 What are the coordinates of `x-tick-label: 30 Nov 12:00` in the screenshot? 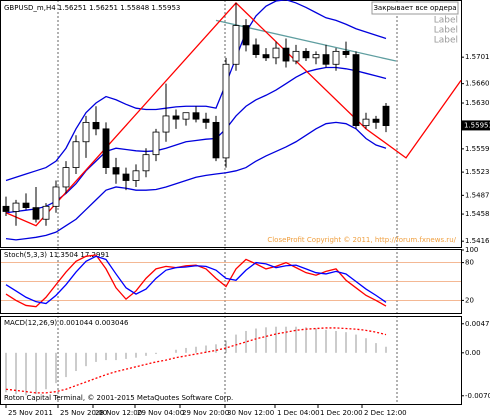 It's located at (250, 413).